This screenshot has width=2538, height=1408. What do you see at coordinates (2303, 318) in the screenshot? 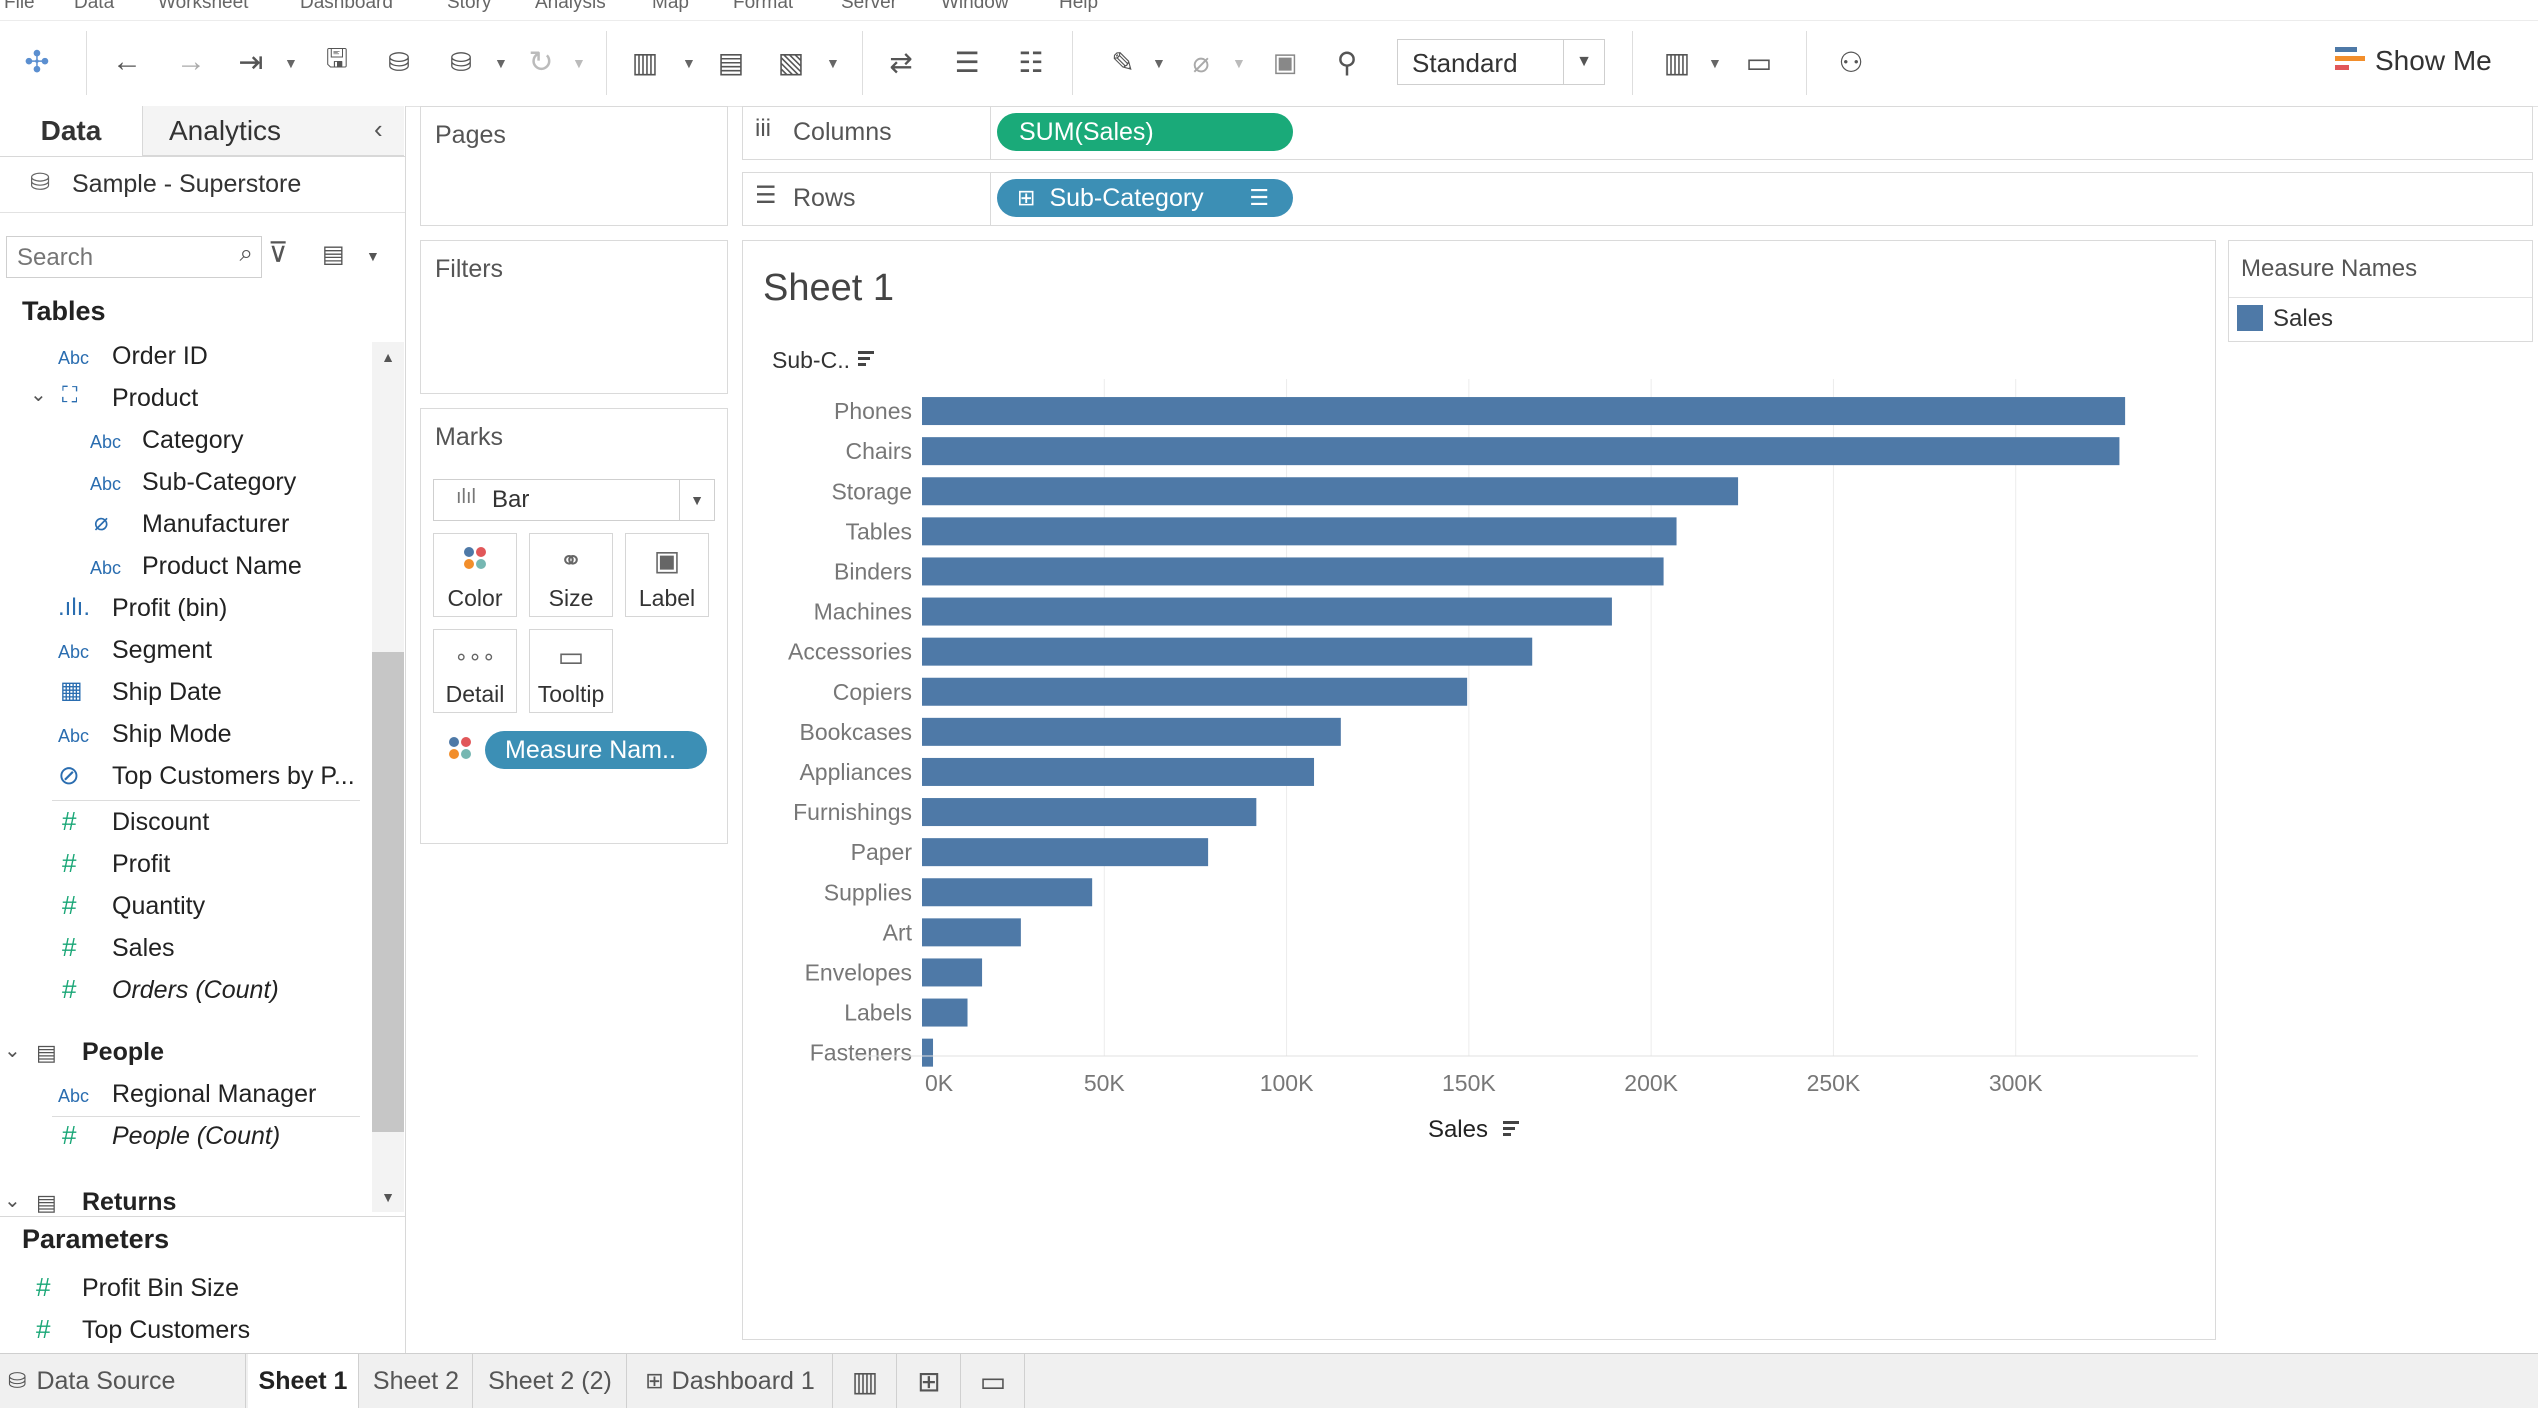
I see `legend-item-sales: Sales` at bounding box center [2303, 318].